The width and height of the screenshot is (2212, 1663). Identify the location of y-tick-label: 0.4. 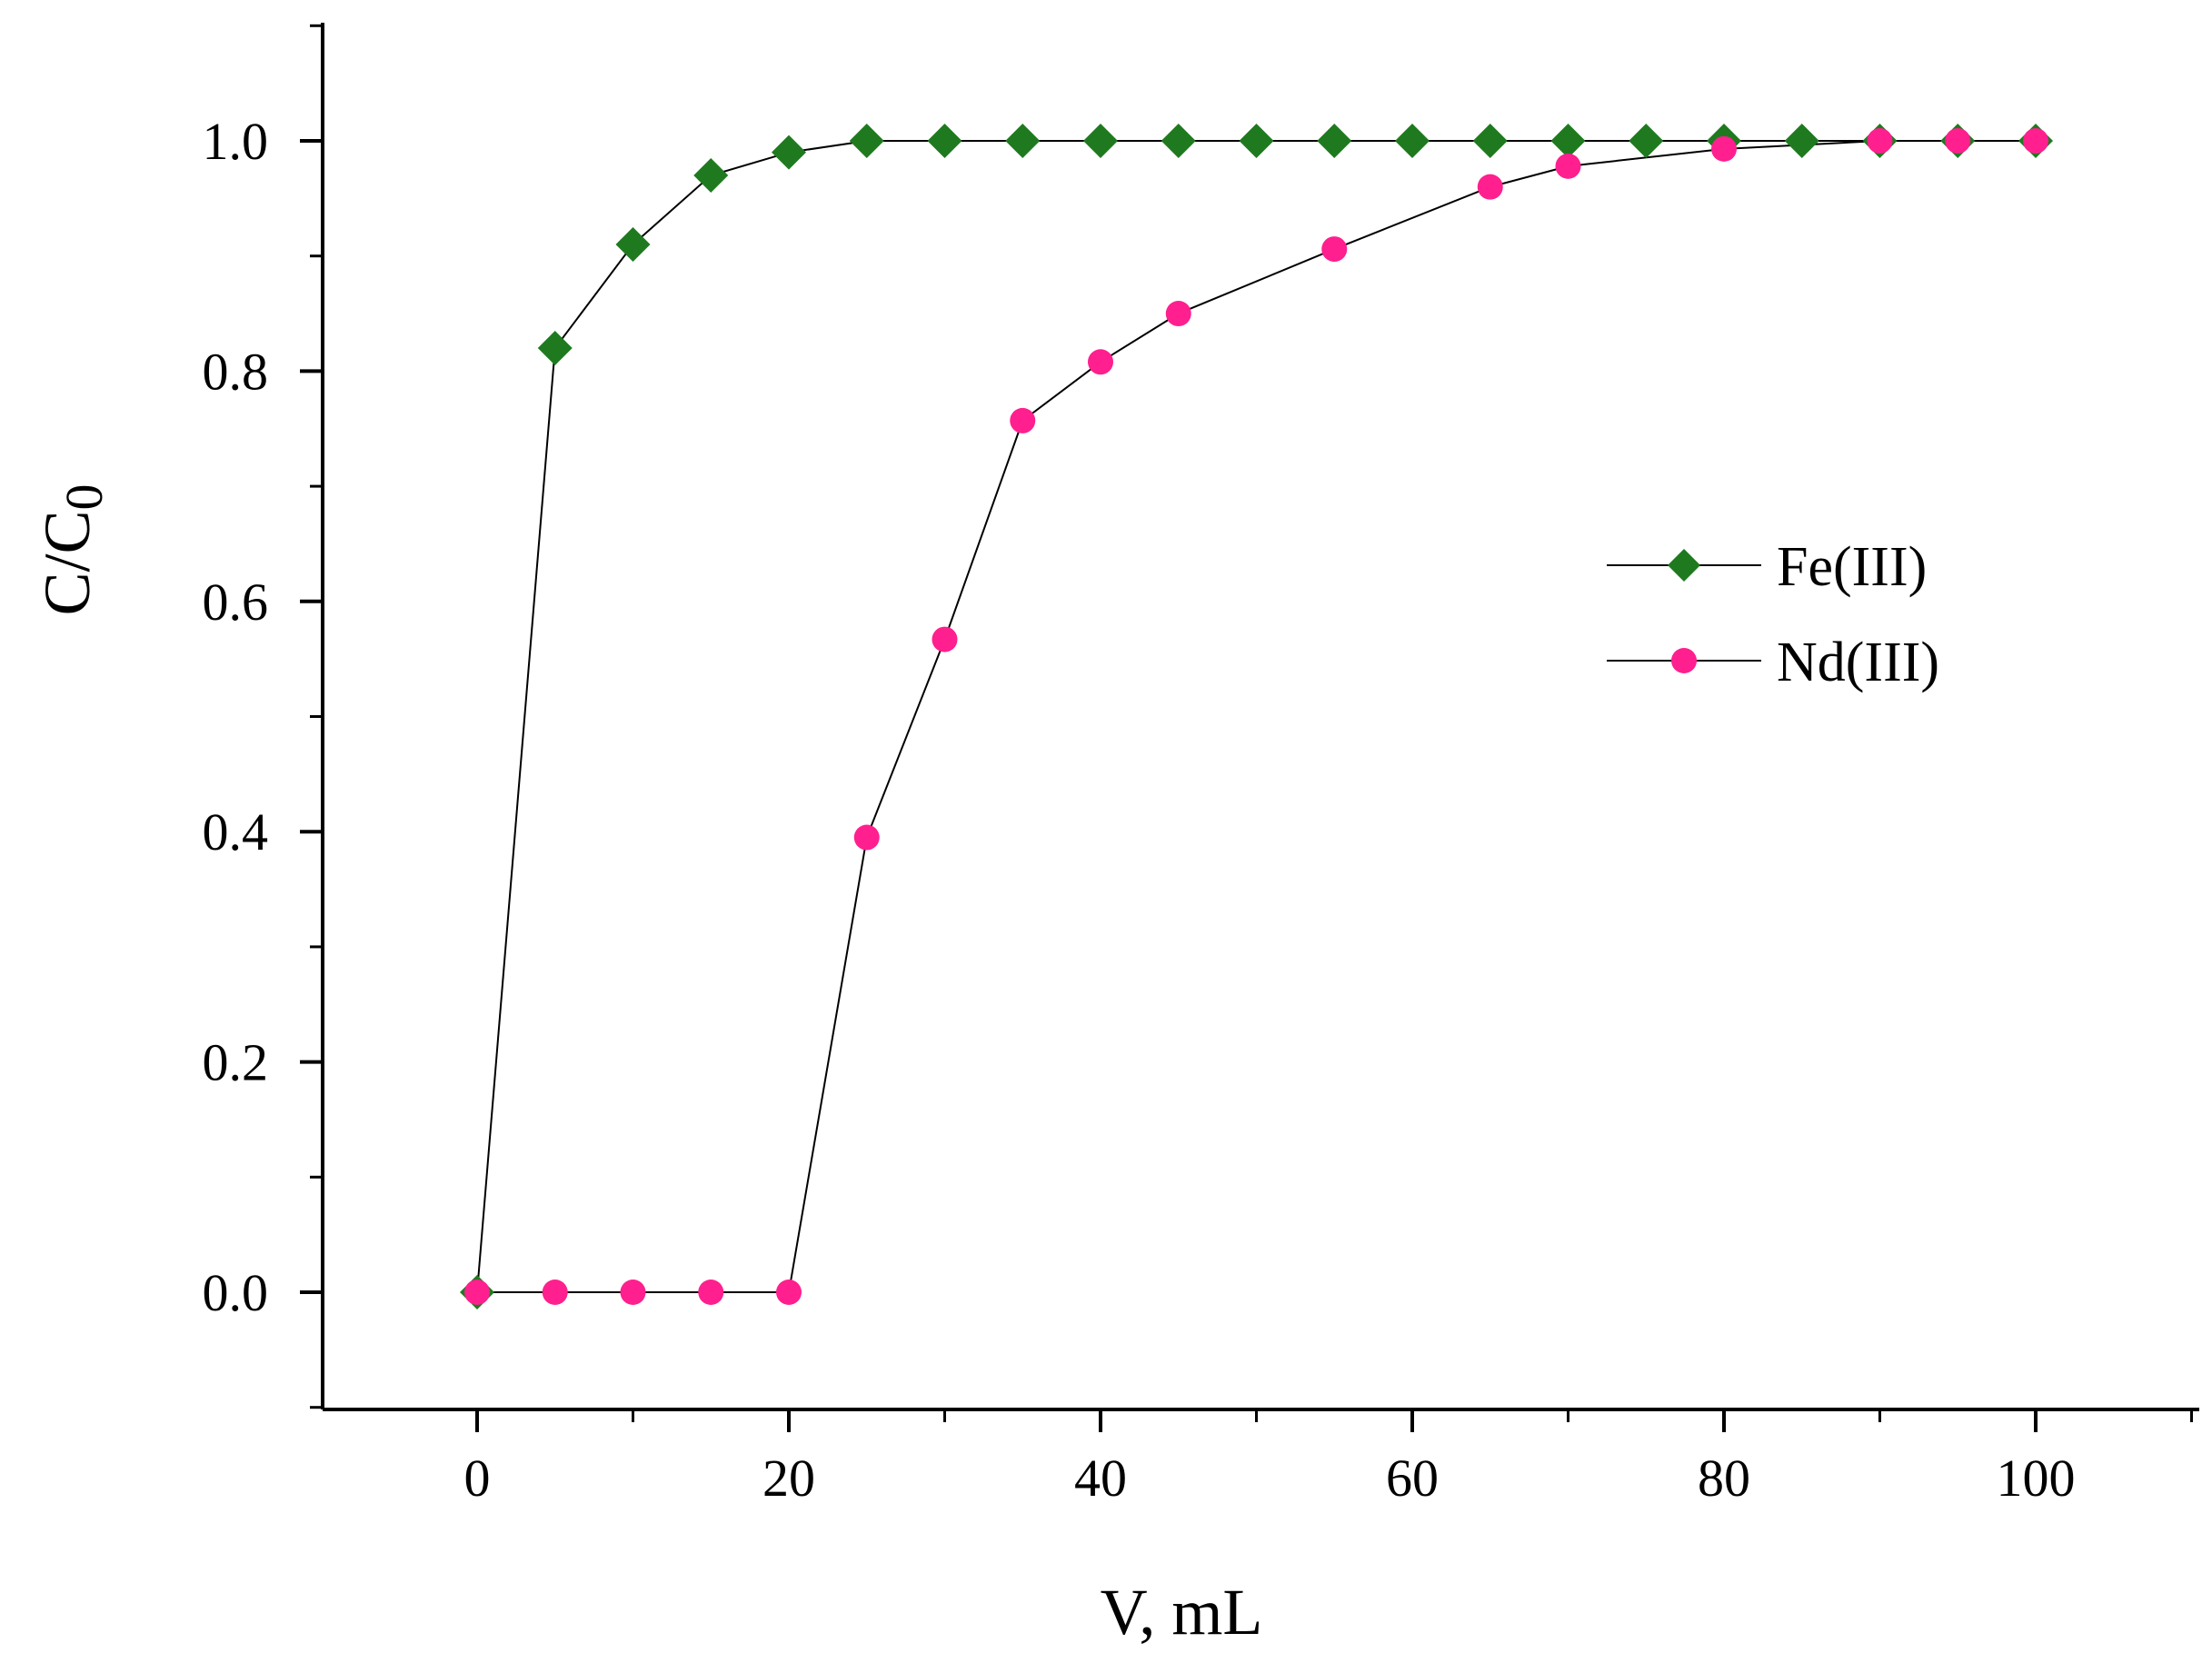
(236, 831).